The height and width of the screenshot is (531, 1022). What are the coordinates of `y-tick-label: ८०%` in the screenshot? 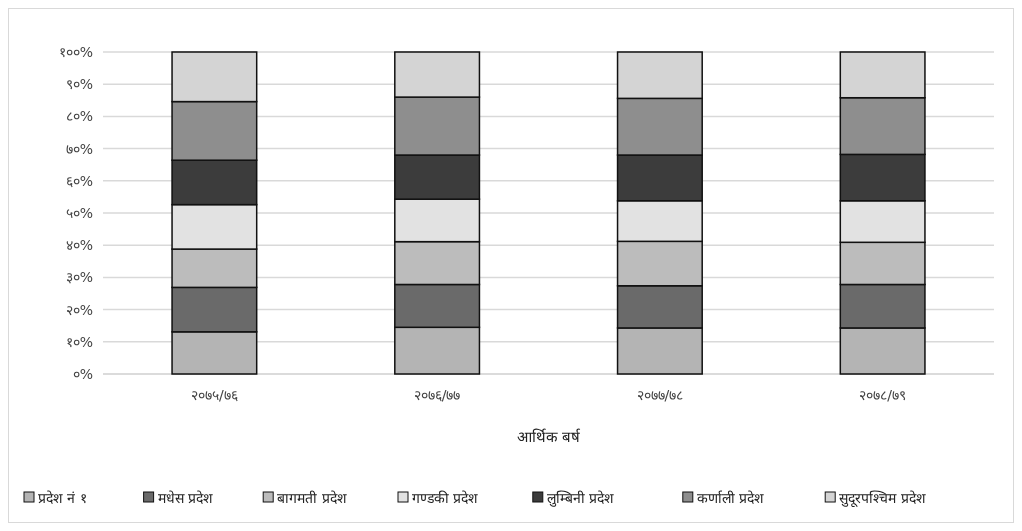 It's located at (79, 116).